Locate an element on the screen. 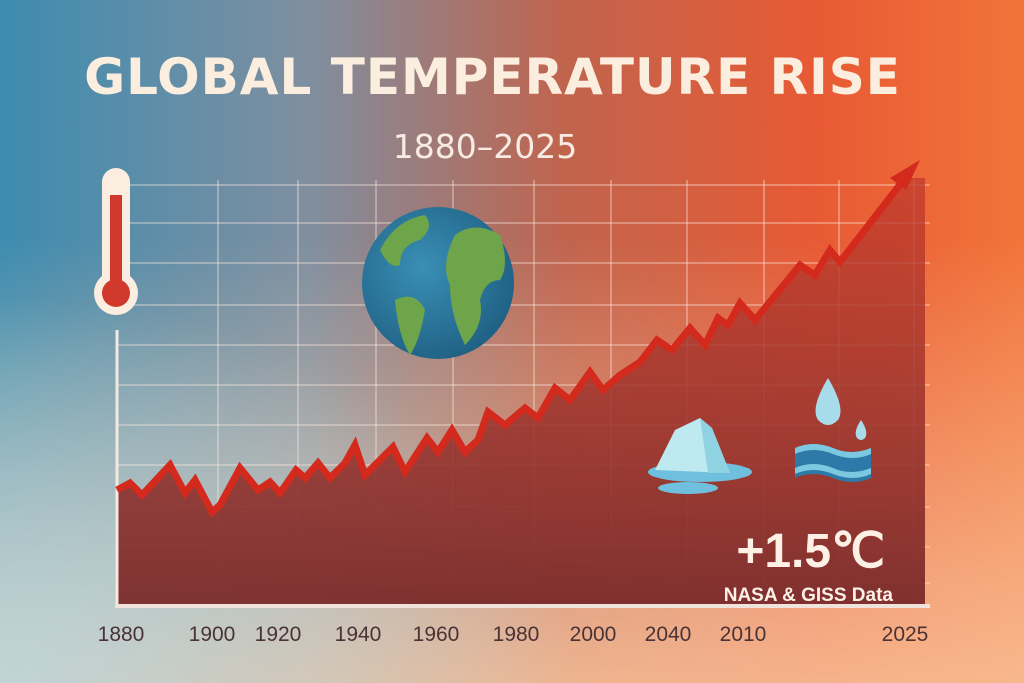  x-tick-label: 1980 is located at coordinates (516, 634).